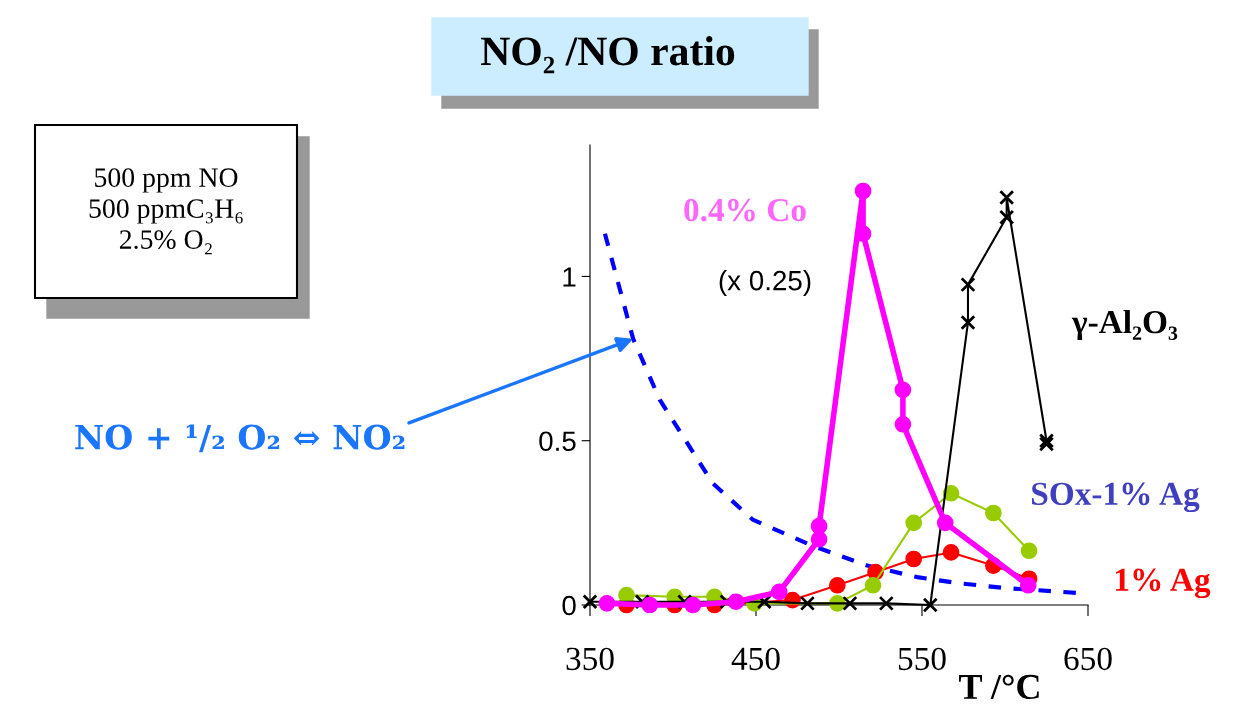  Describe the element at coordinates (755, 659) in the screenshot. I see `x-tick-label: 450` at that location.